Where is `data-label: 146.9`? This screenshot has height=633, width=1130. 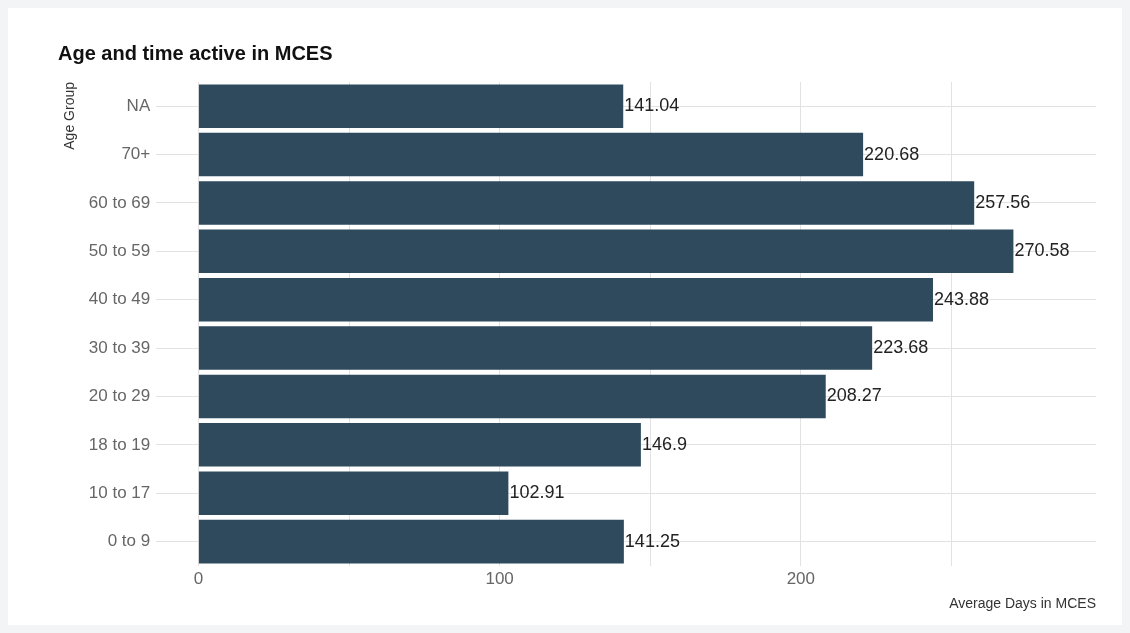
data-label: 146.9 is located at coordinates (664, 443).